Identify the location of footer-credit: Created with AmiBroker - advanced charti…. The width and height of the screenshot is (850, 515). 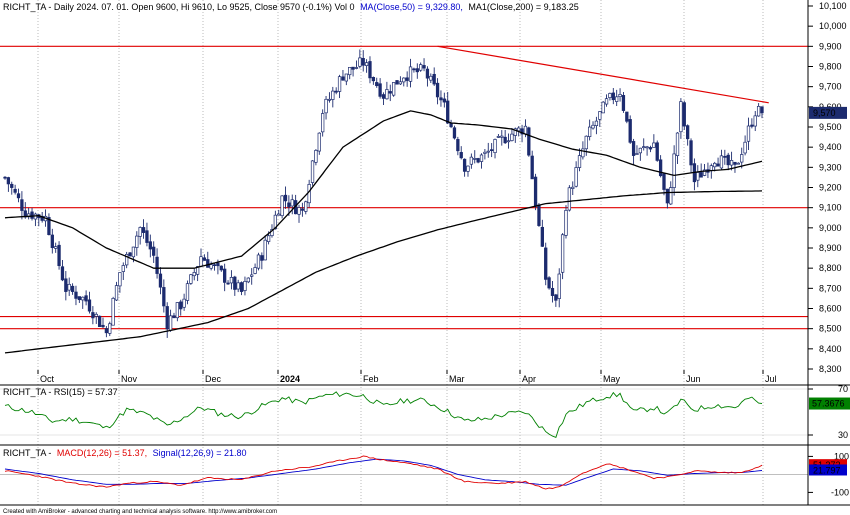
(140, 512).